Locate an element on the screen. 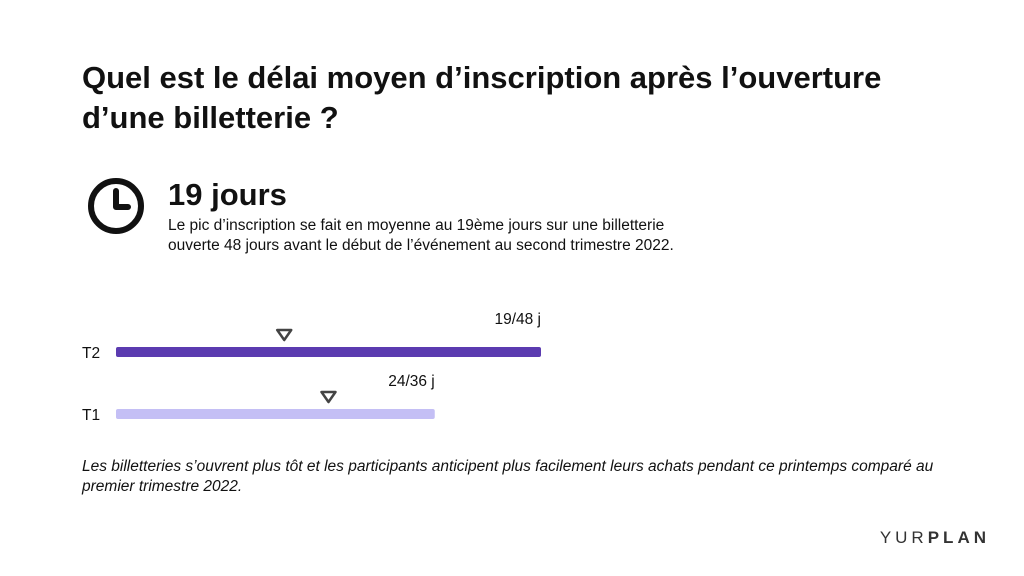  peak-marker-t2 is located at coordinates (284, 335).